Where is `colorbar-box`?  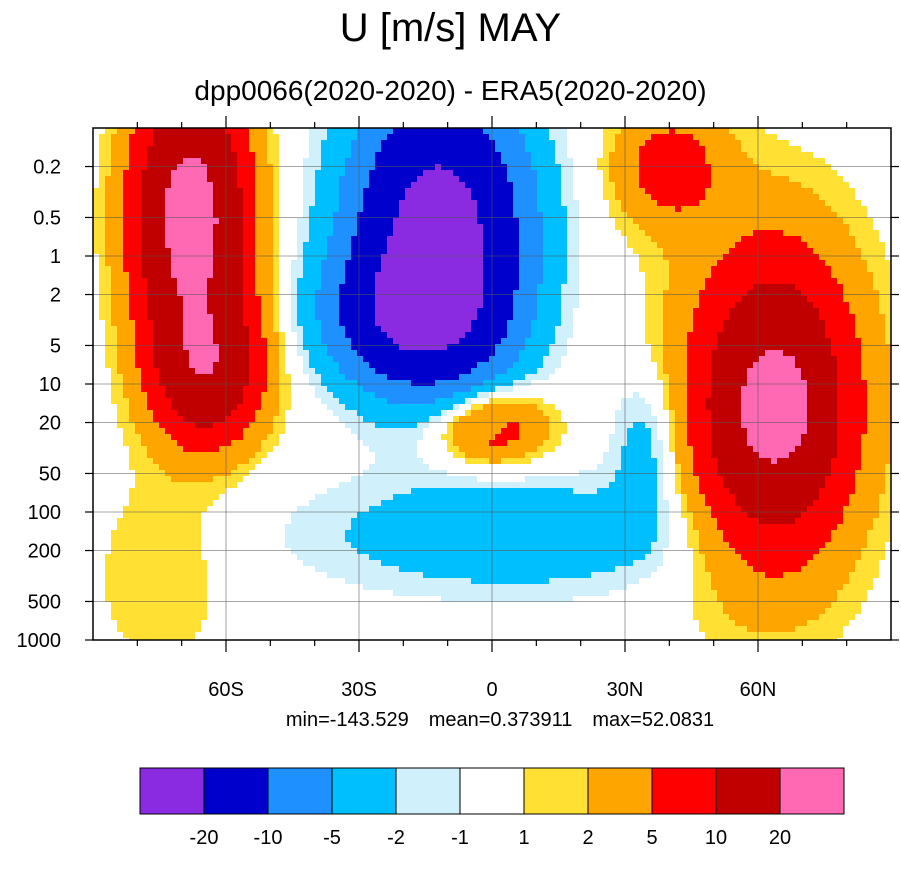 colorbar-box is located at coordinates (492, 791).